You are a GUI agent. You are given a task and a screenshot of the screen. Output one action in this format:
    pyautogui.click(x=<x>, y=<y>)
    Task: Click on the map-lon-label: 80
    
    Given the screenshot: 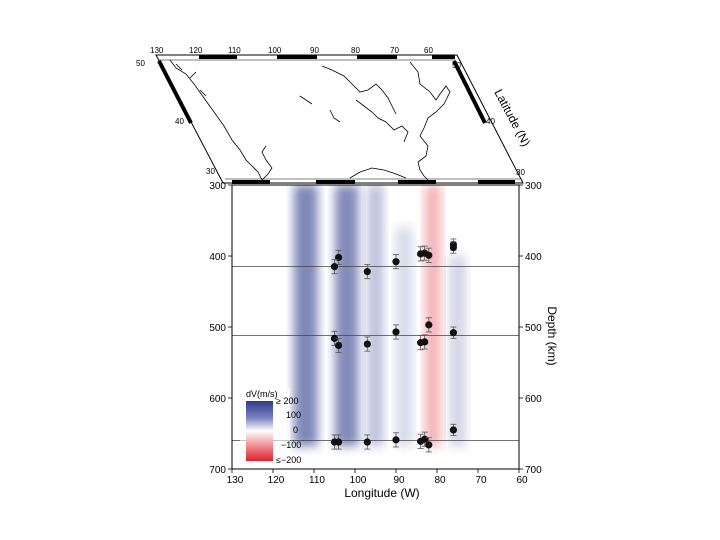 What is the action you would take?
    pyautogui.click(x=355, y=50)
    